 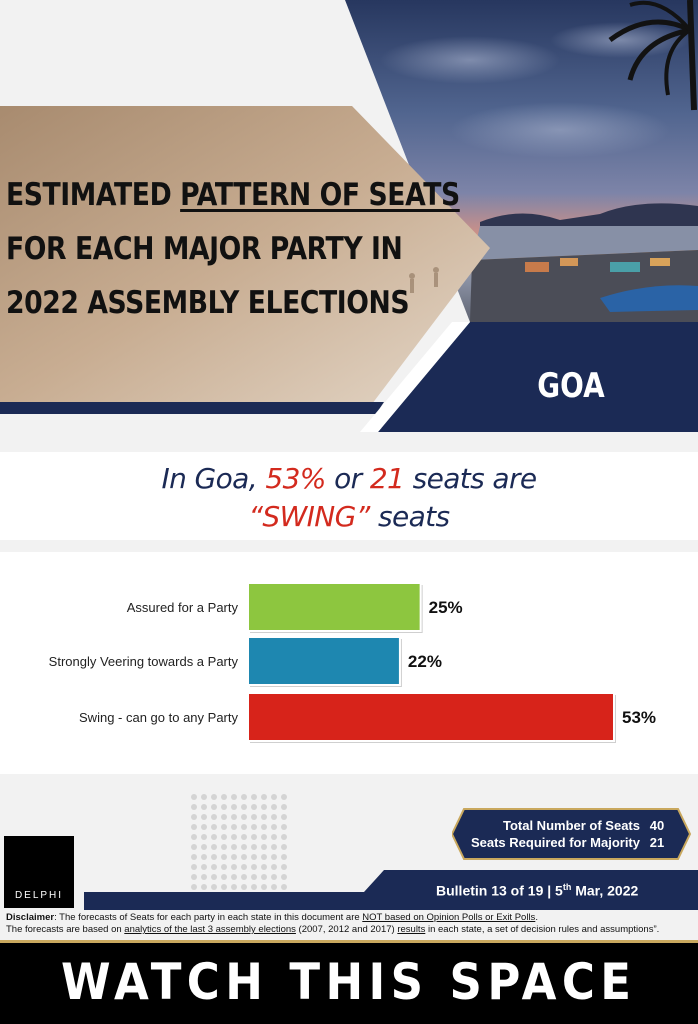 I want to click on seat-box-shape, so click(x=572, y=834).